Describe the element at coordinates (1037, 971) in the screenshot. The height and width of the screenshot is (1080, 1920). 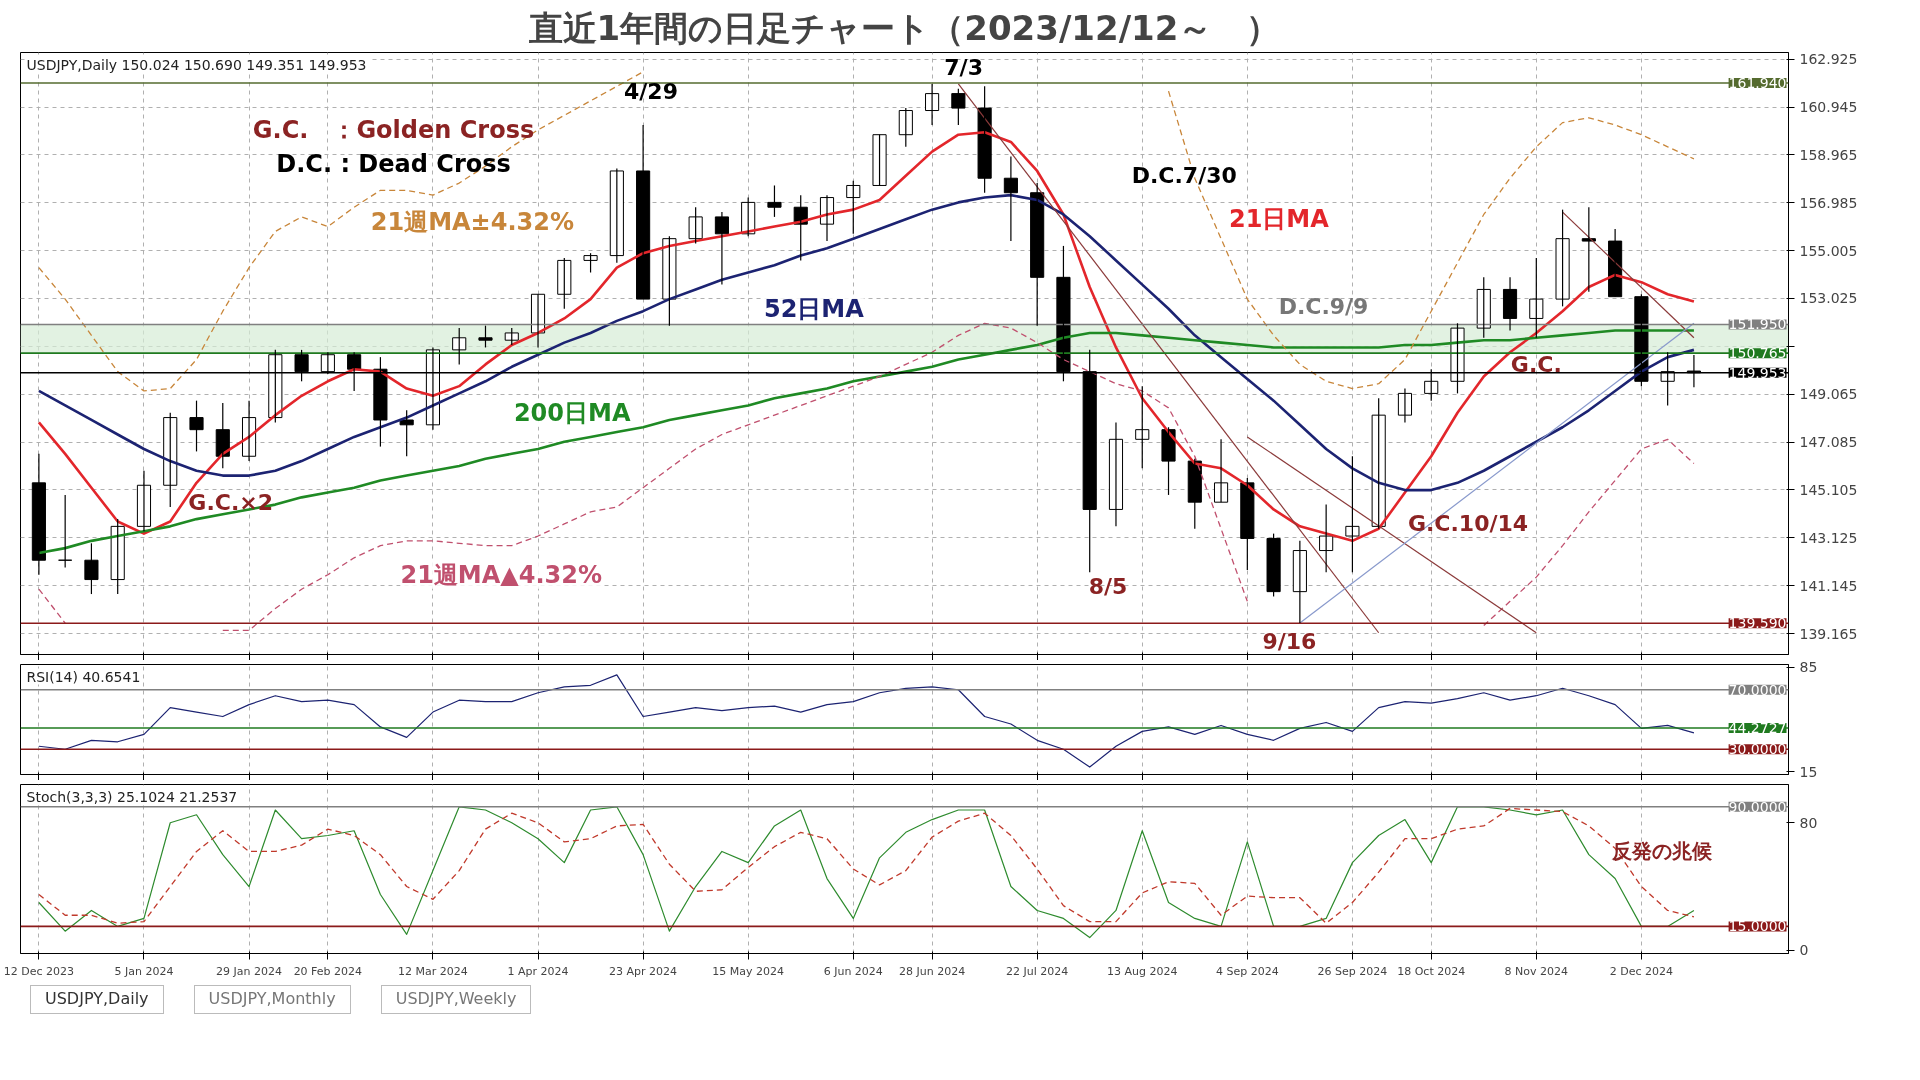
I see `x-tick-label: 22 Jul 2024` at that location.